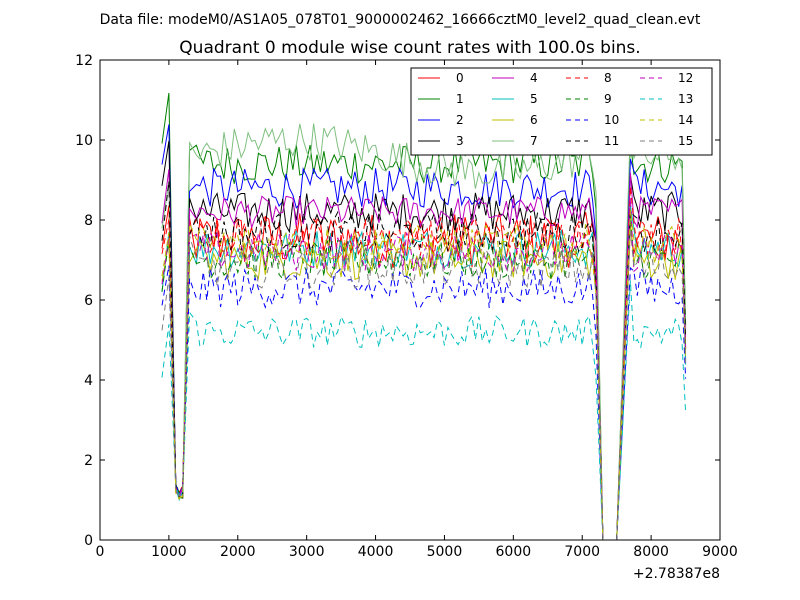 The image size is (800, 600). Describe the element at coordinates (460, 120) in the screenshot. I see `legend-label-2: 2` at that location.